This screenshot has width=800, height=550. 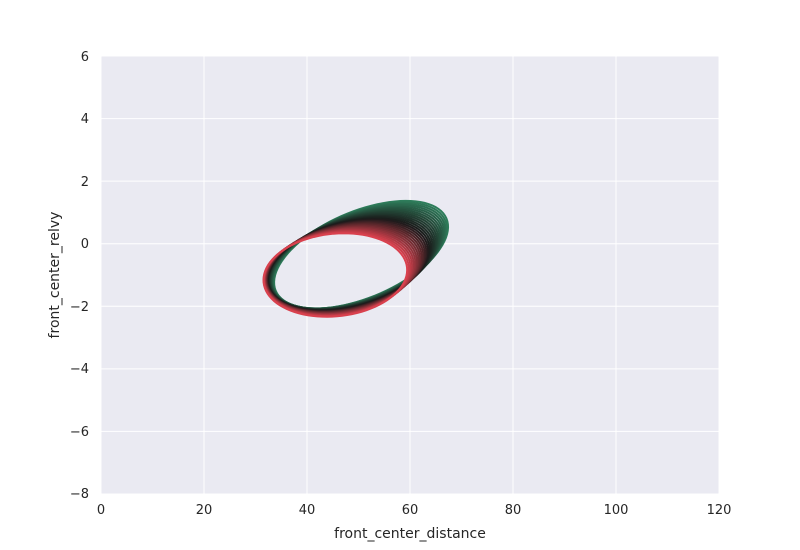 I want to click on x-tick-labels: 0 20 40 60 80 100 120, so click(x=414, y=510).